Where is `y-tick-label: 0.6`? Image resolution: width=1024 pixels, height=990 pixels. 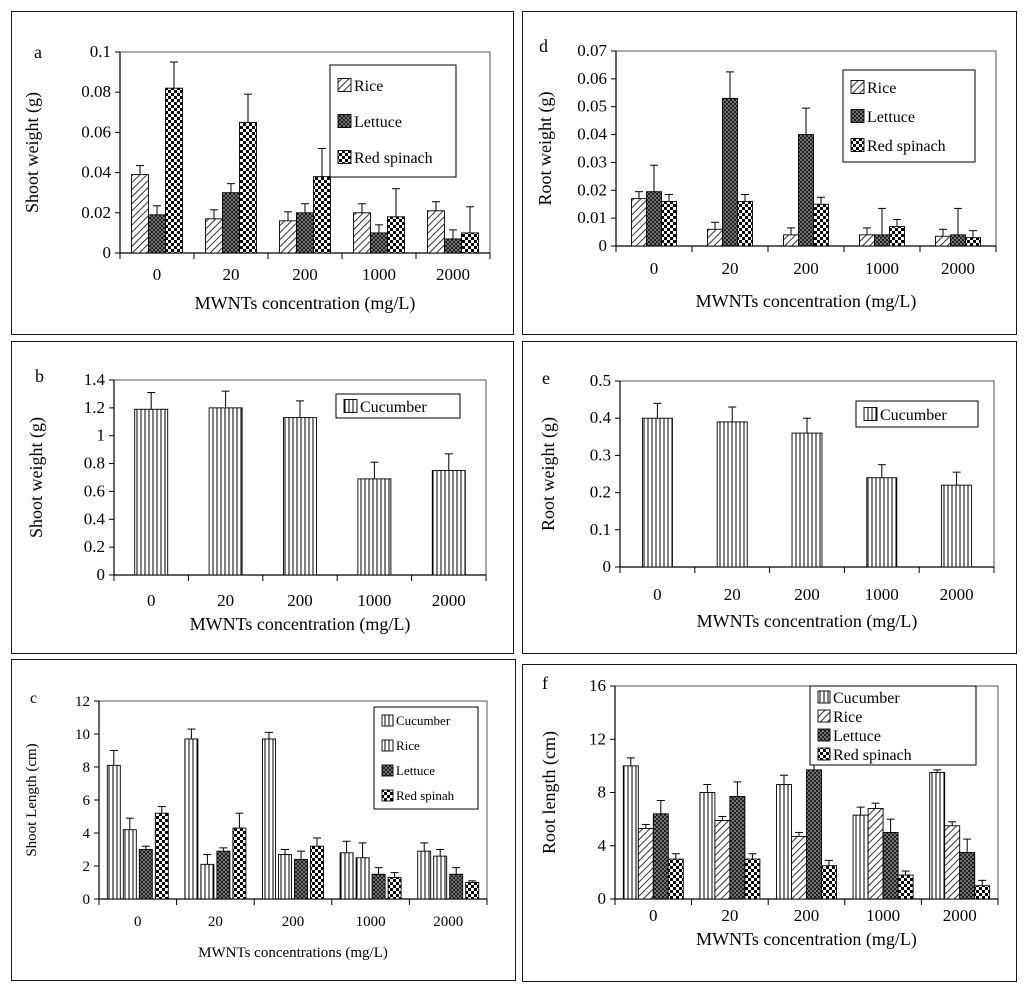
y-tick-label: 0.6 is located at coordinates (94, 490).